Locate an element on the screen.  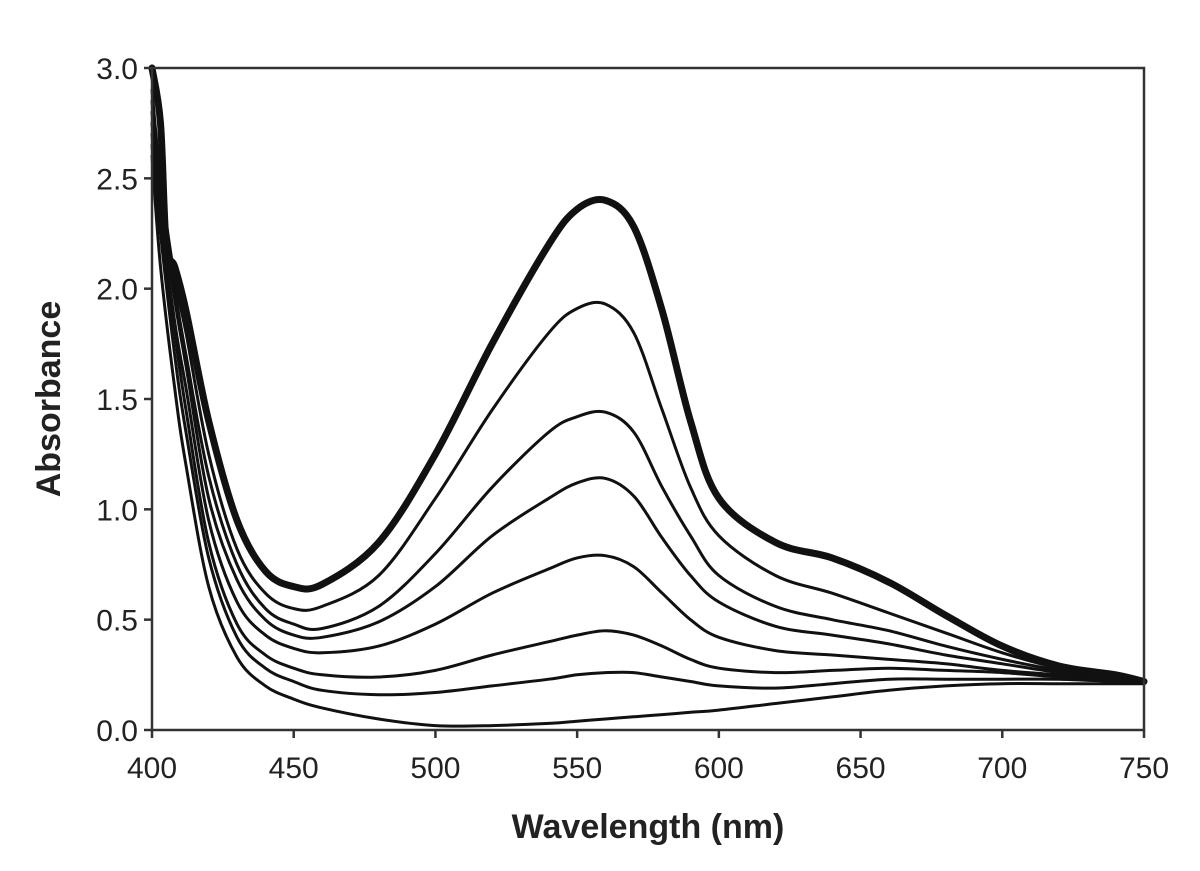
x-axis-title: Wavelength (nm) is located at coordinates (648, 827).